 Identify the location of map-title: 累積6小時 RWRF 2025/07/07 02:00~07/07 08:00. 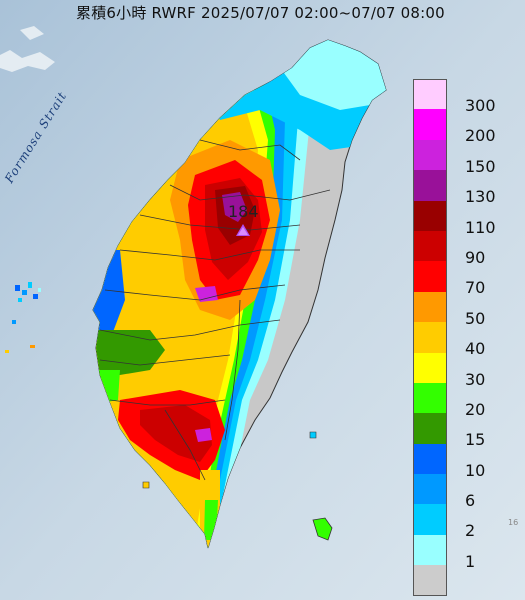
(260, 13).